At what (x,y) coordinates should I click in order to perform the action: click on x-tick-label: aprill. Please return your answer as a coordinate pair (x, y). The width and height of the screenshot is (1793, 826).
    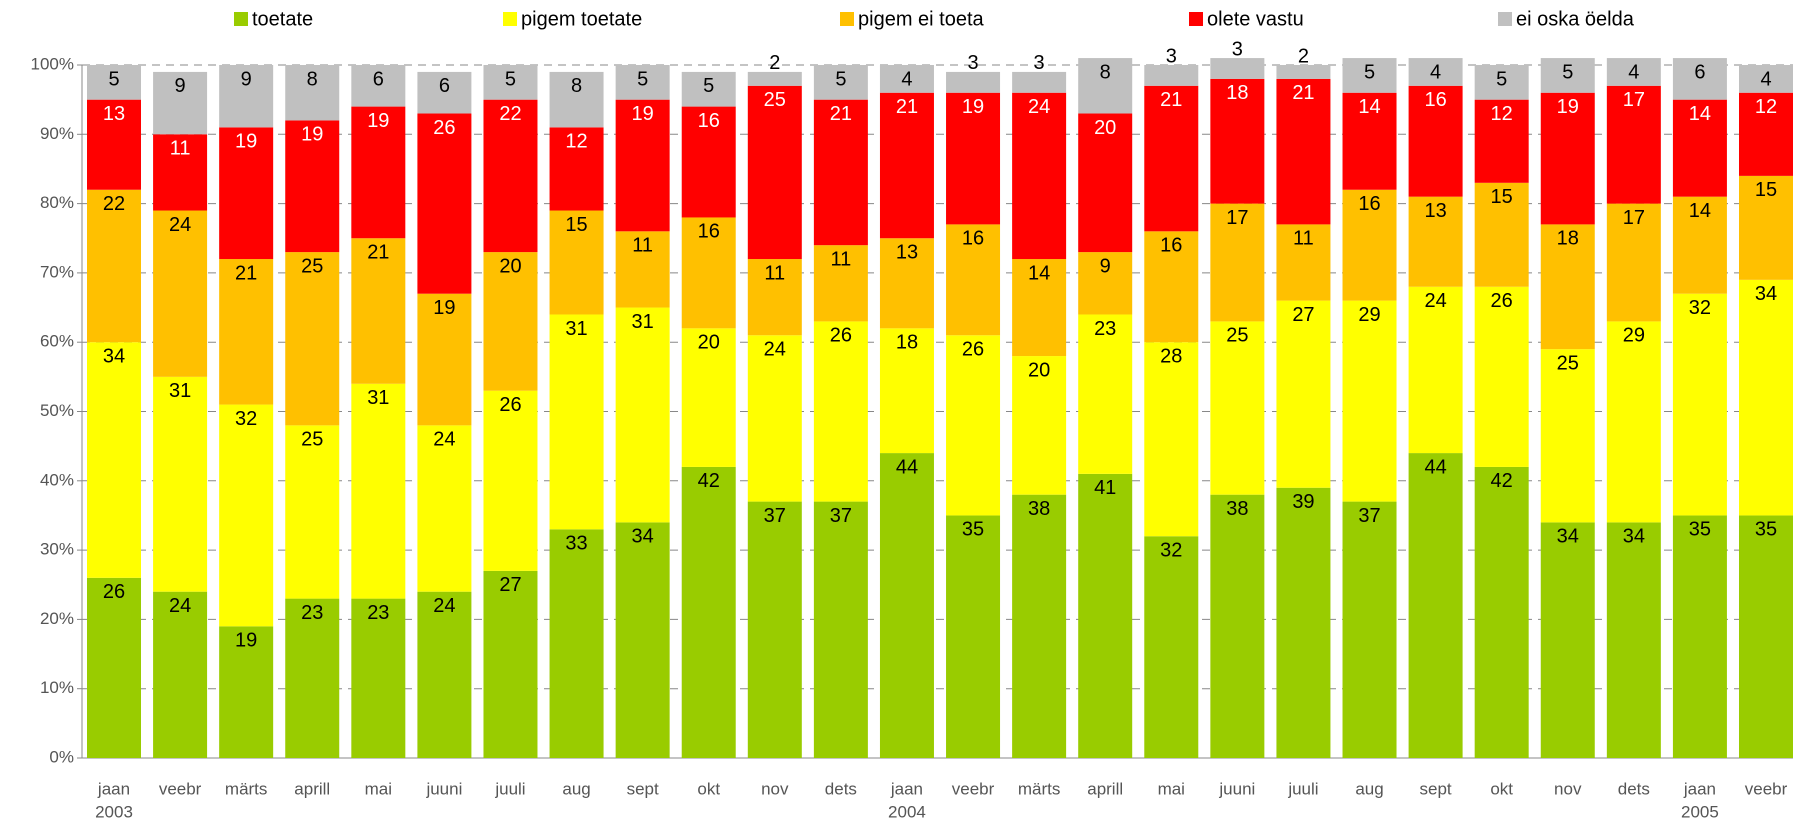
    Looking at the image, I should click on (312, 788).